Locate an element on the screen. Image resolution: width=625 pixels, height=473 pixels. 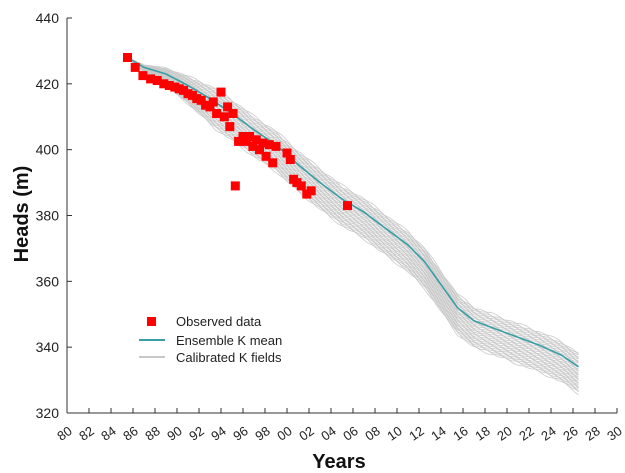
x-tick-label: 28 is located at coordinates (592, 433).